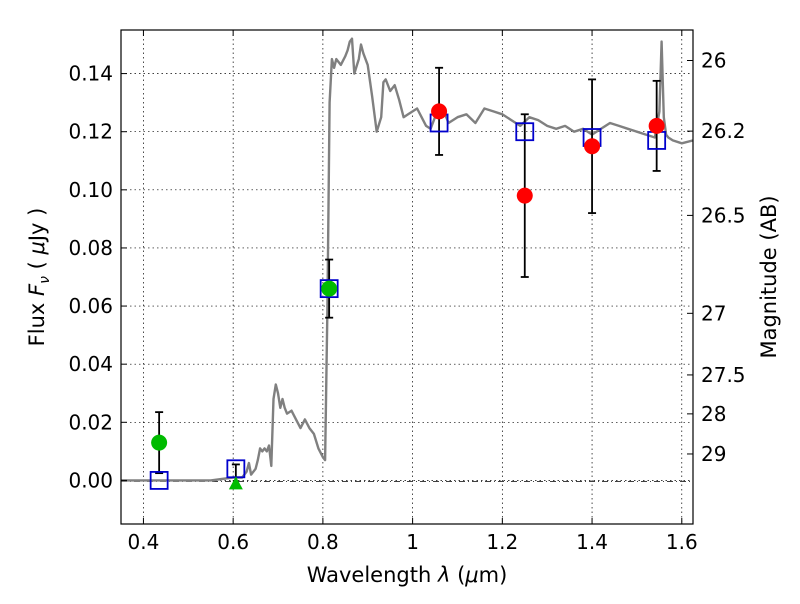 The image size is (800, 604). I want to click on x-tick-label: 0.4, so click(144, 542).